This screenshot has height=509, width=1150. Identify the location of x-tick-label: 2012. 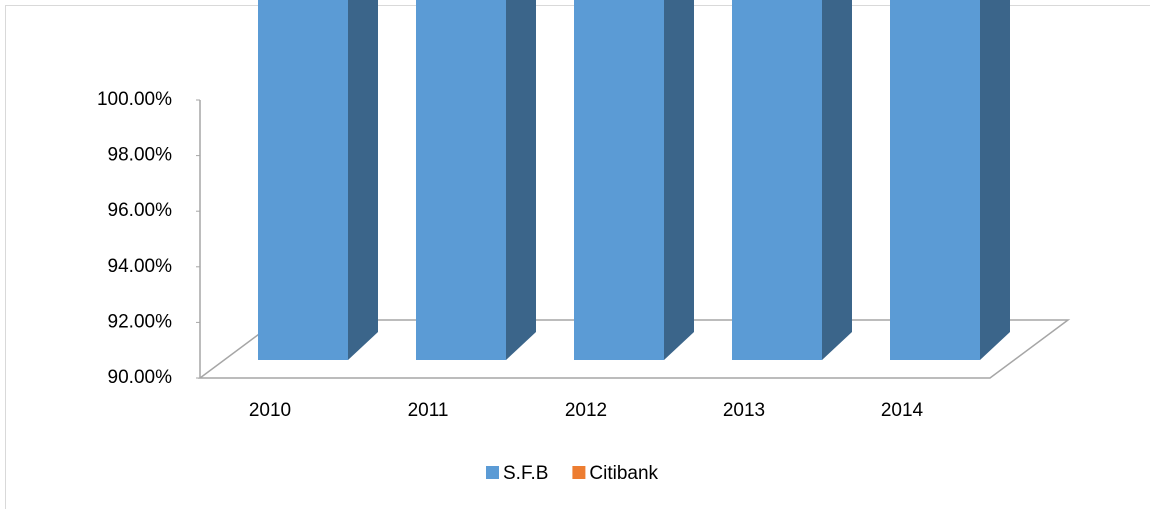
(586, 410).